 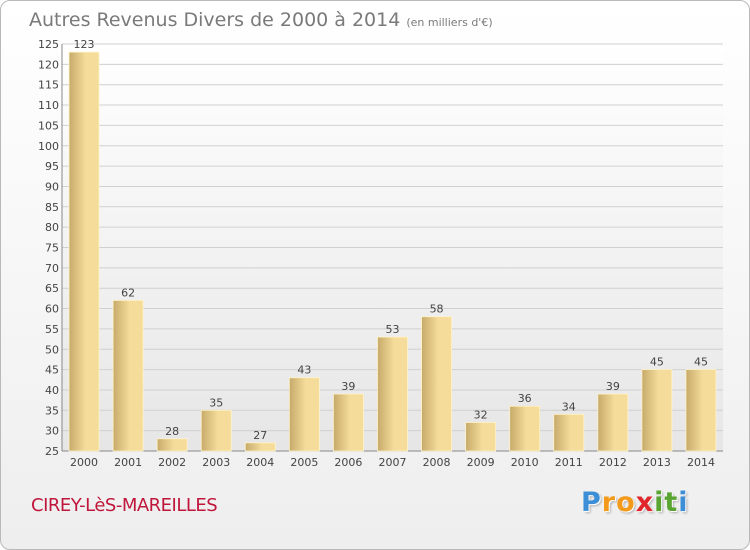 I want to click on y-tick-label: 35, so click(x=52, y=410).